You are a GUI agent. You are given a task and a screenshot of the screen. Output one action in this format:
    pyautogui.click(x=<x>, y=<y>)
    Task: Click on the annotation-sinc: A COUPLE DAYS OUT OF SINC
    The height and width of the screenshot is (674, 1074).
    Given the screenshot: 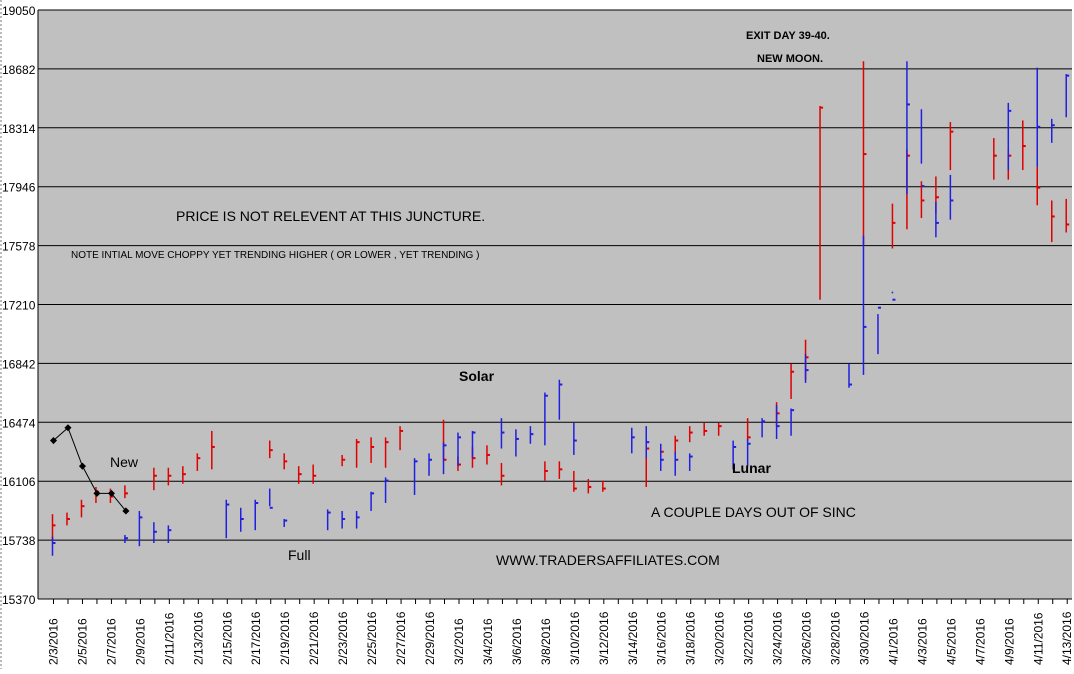 What is the action you would take?
    pyautogui.click(x=753, y=512)
    